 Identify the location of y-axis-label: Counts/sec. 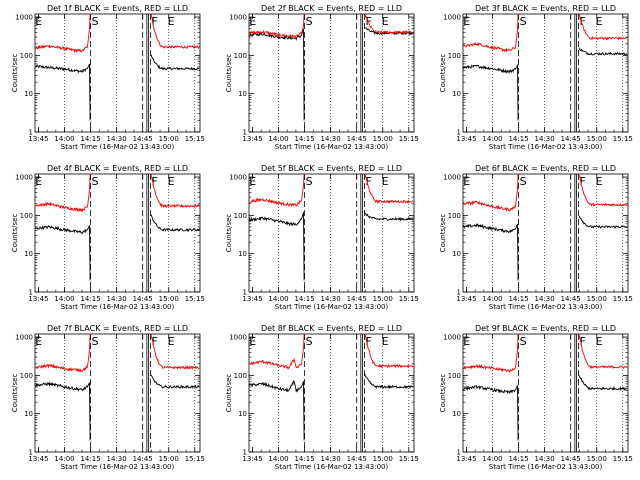
(229, 393).